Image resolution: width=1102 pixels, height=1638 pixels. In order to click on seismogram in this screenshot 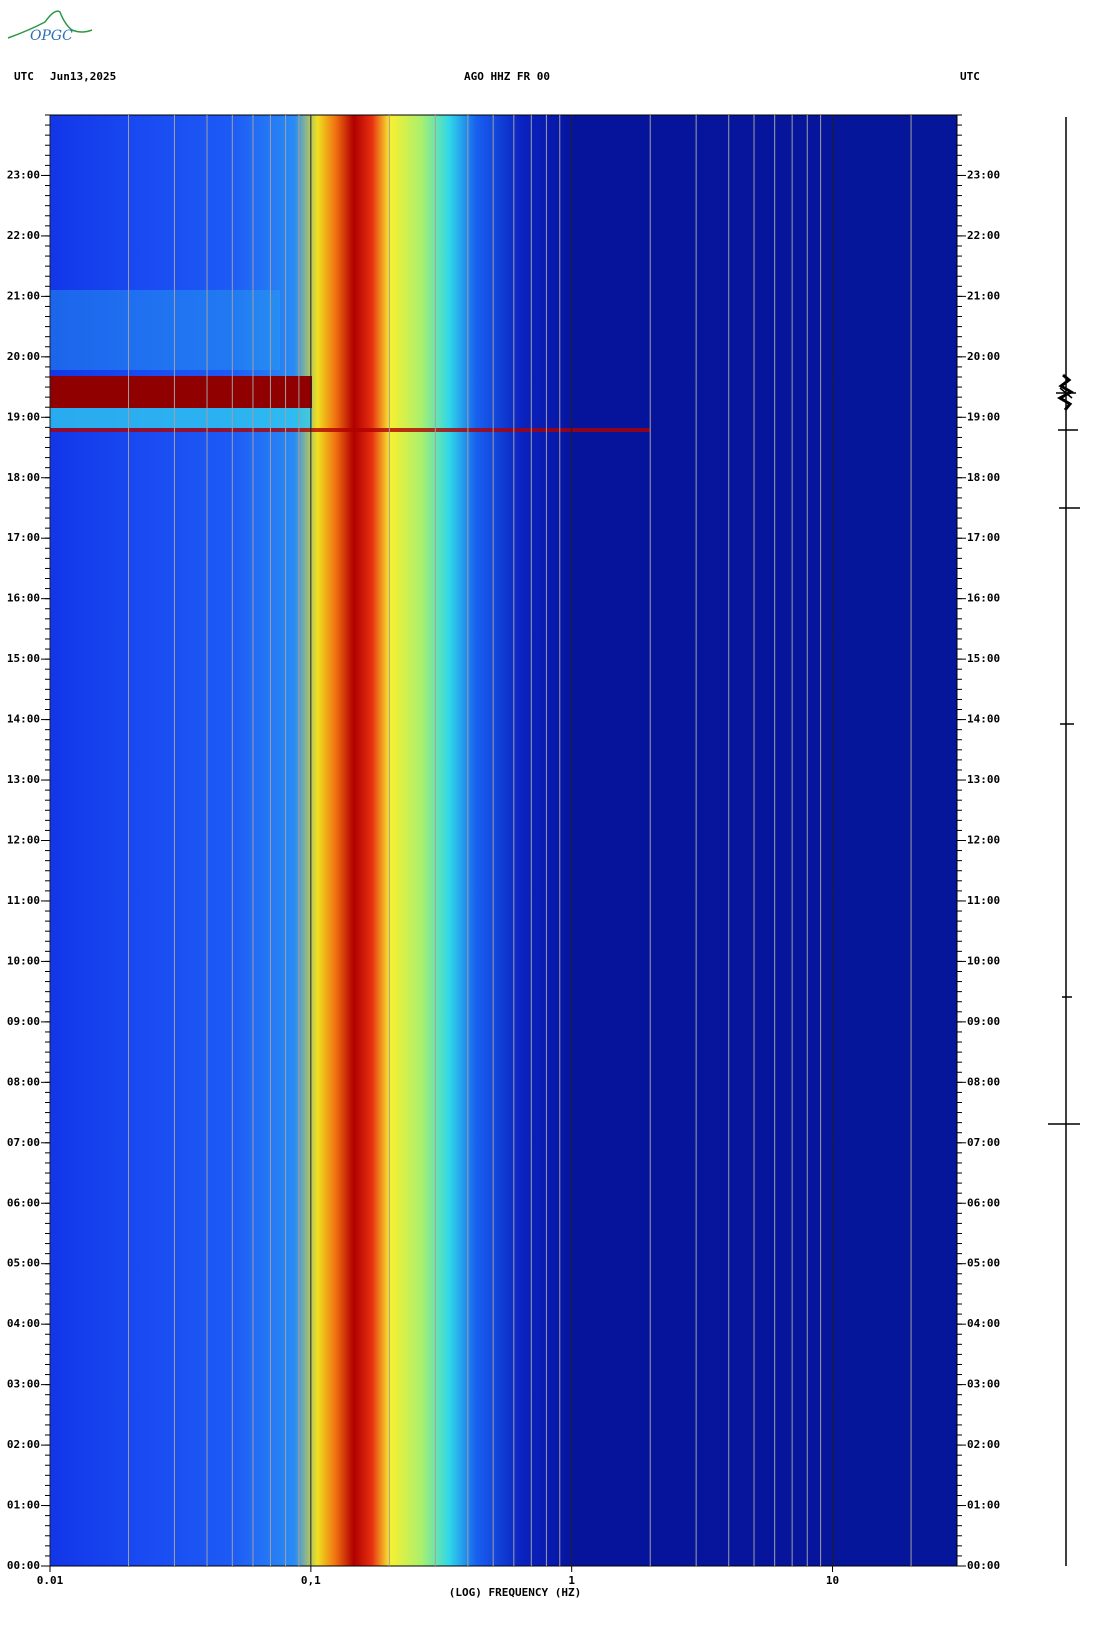, I will do `click(1064, 841)`.